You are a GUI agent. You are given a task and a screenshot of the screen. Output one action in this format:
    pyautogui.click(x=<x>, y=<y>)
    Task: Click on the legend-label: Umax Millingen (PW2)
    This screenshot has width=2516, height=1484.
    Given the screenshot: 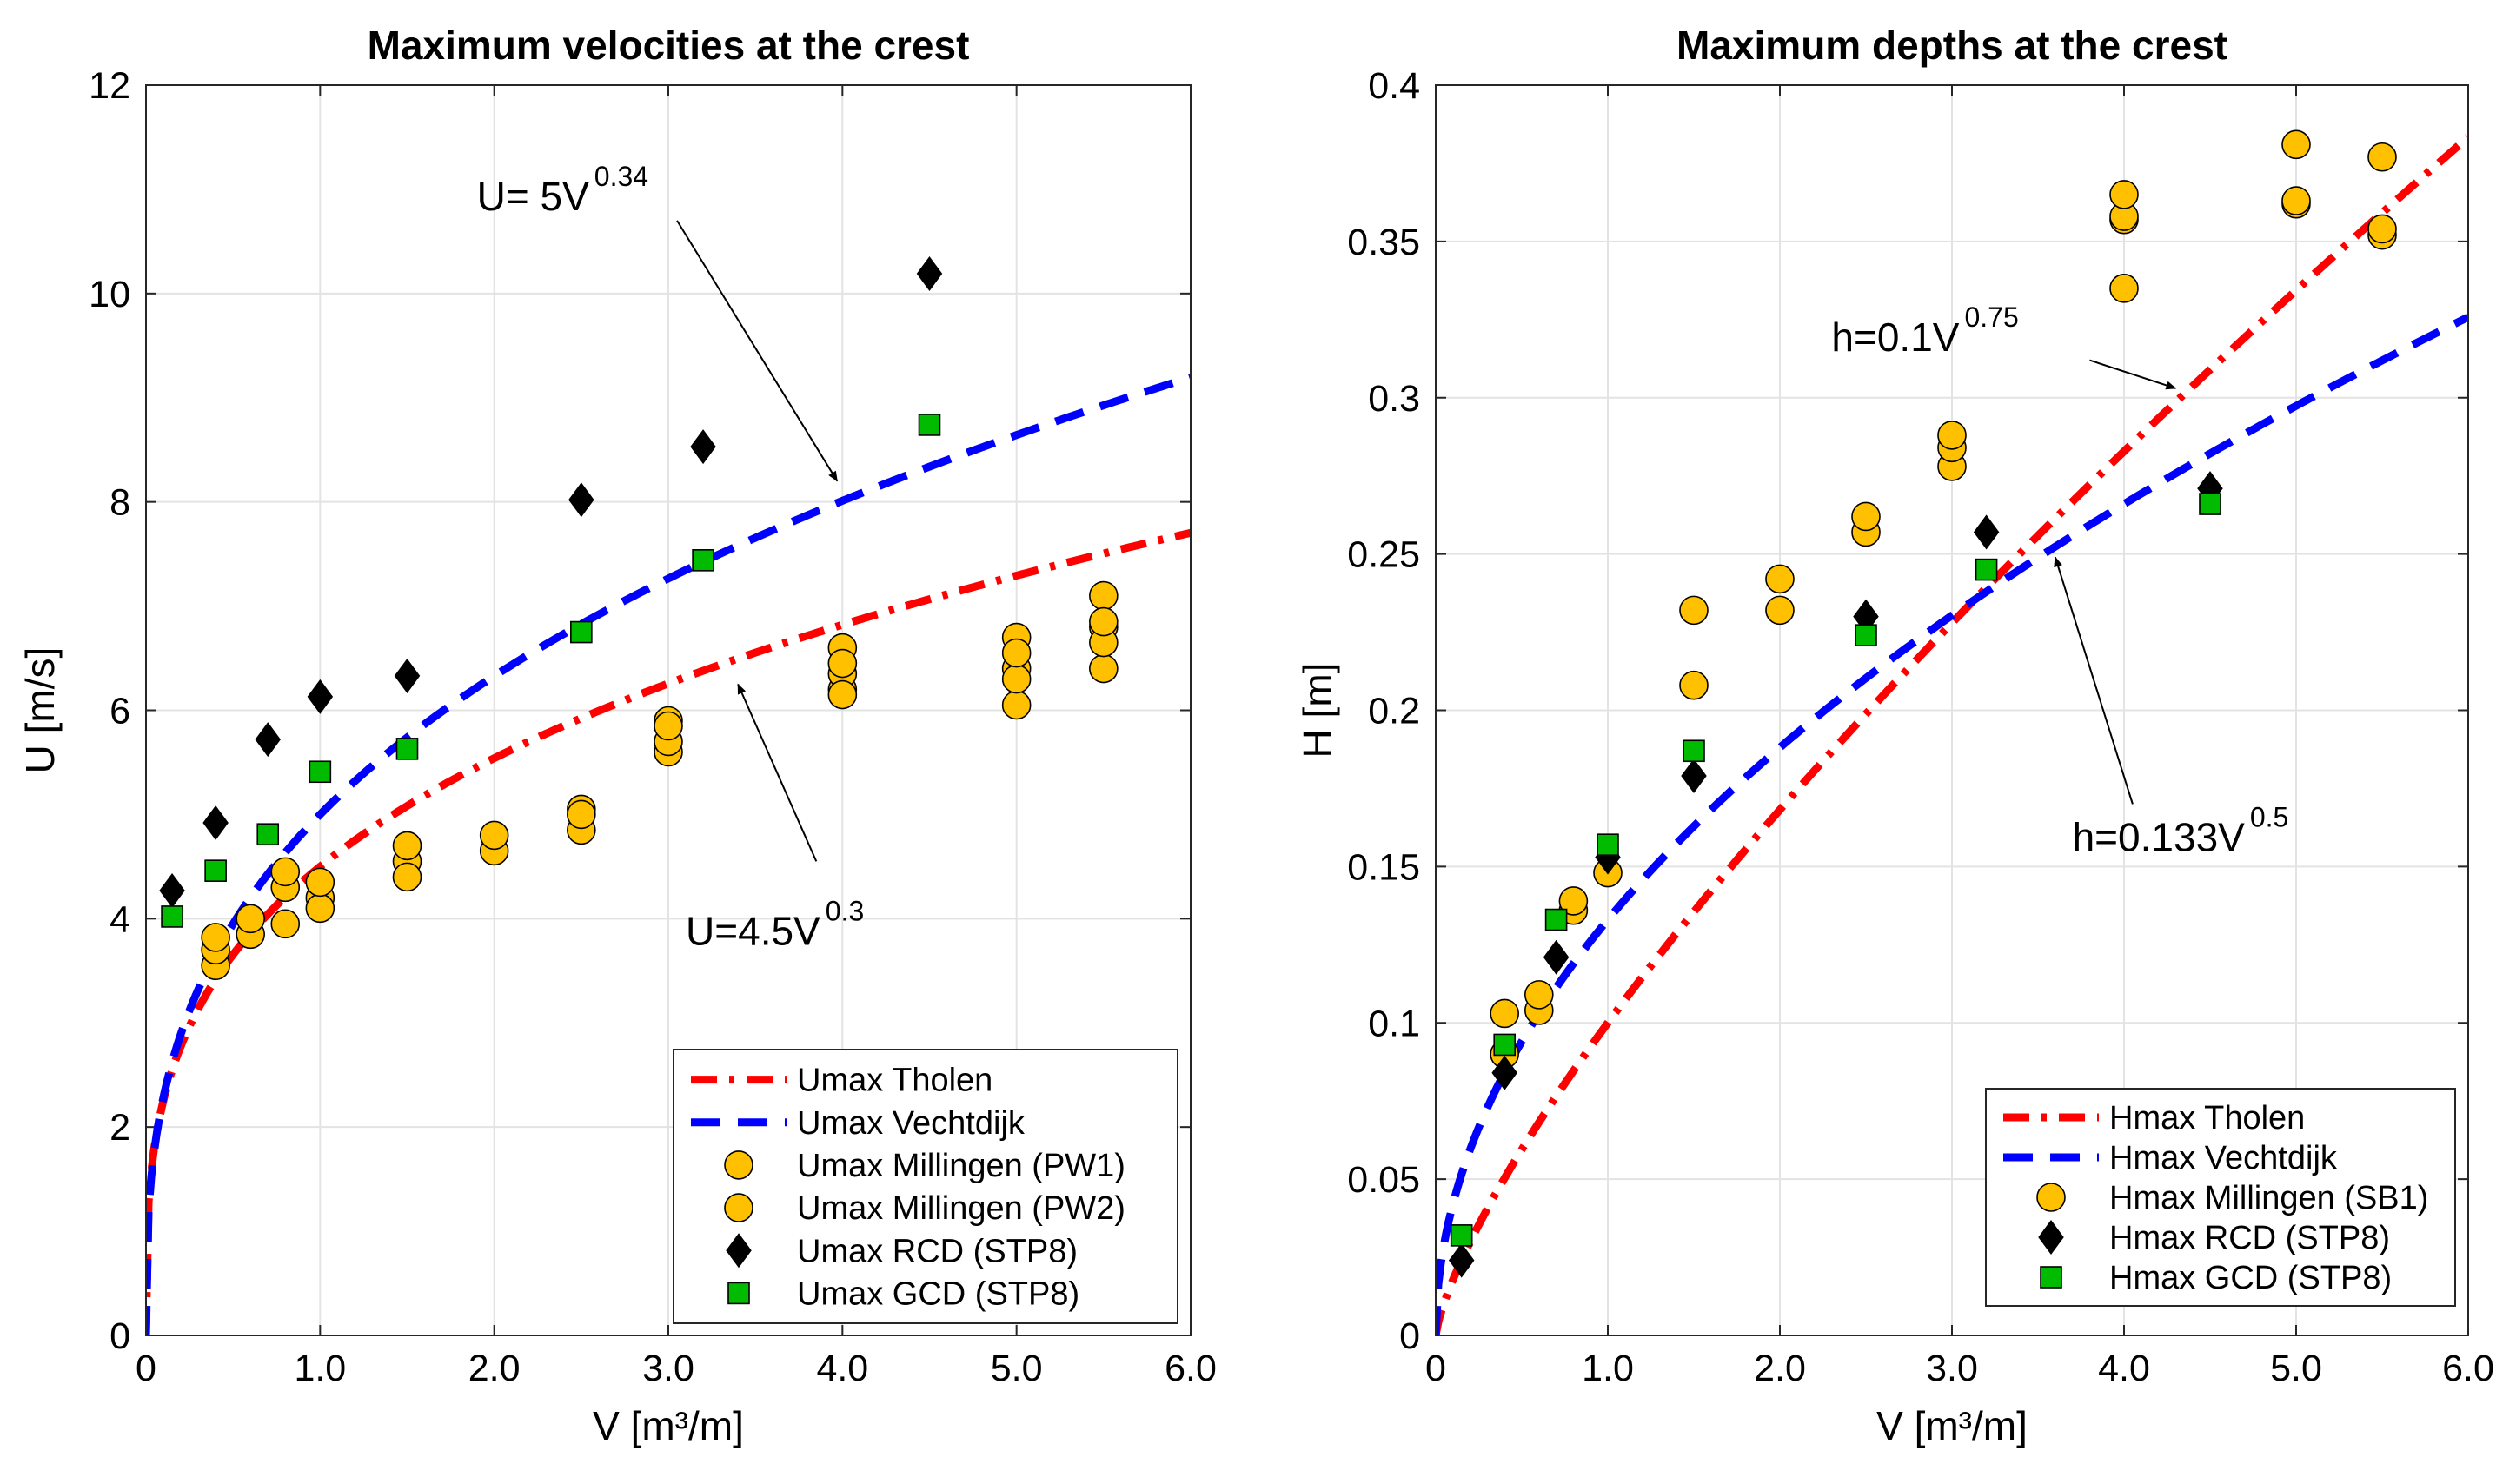 What is the action you would take?
    pyautogui.click(x=961, y=1208)
    